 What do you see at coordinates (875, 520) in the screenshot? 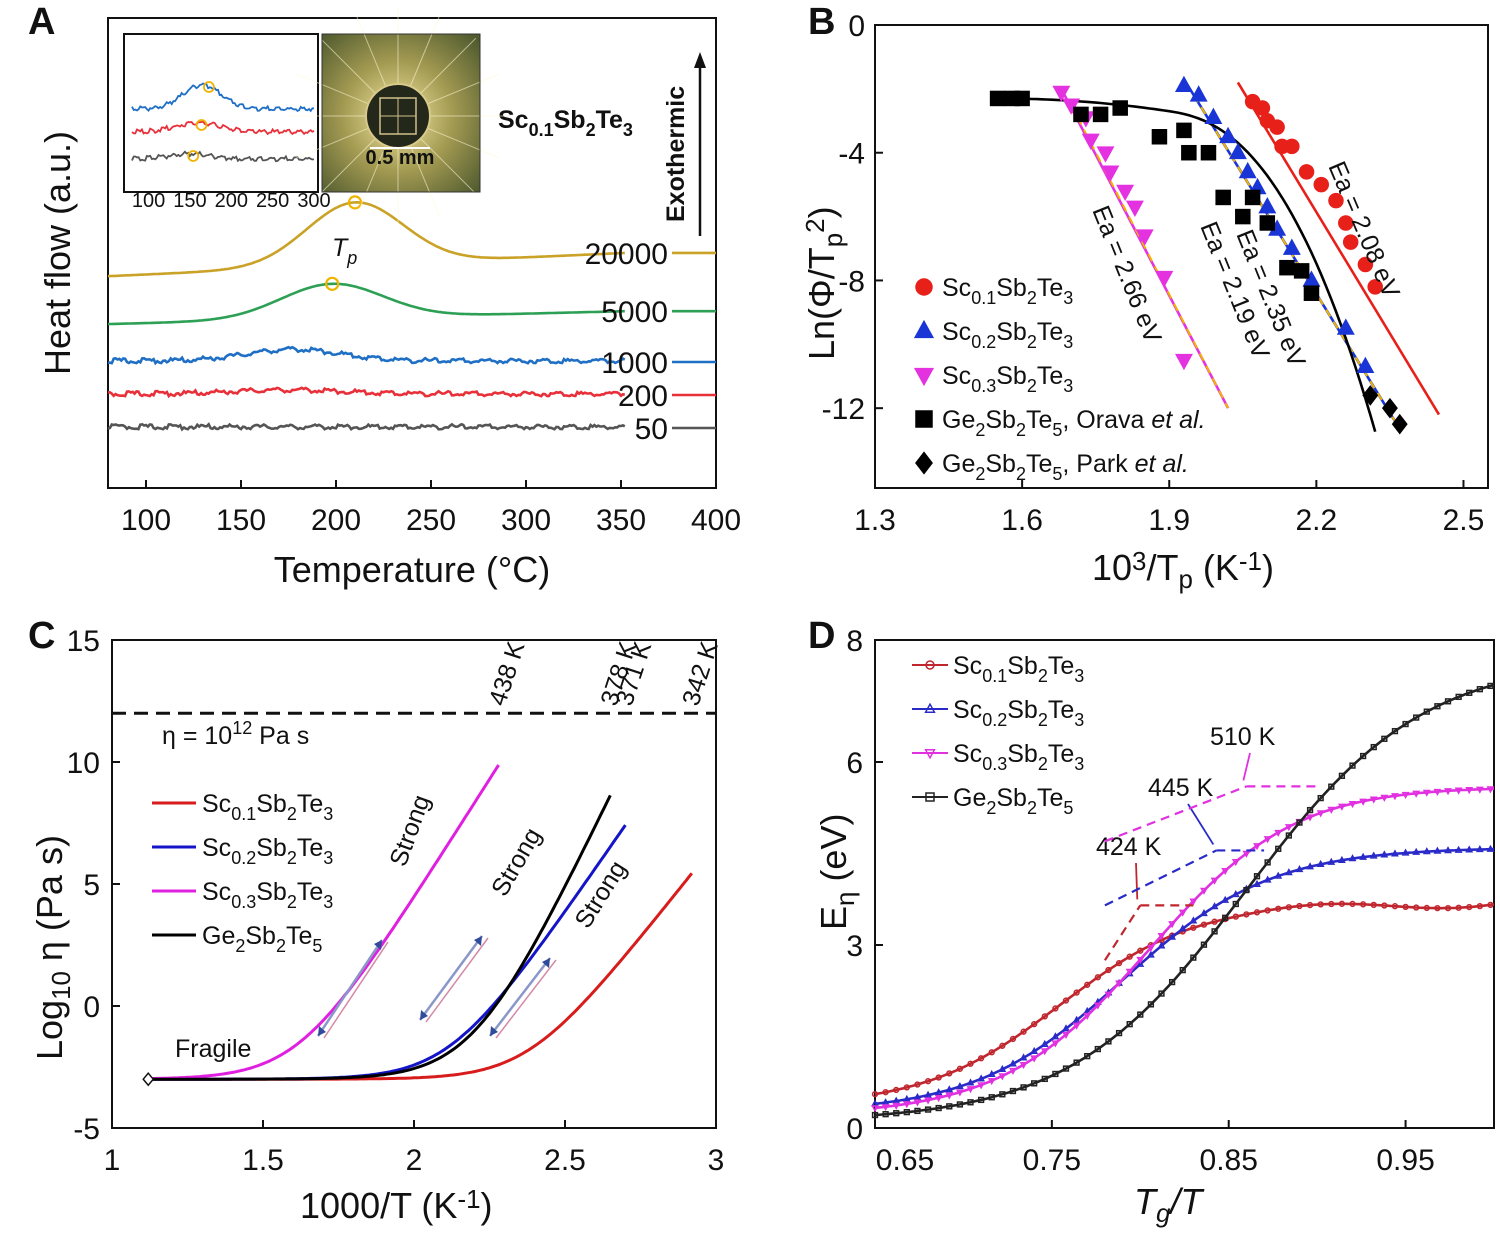
I see `x-tick-label: 1.3` at bounding box center [875, 520].